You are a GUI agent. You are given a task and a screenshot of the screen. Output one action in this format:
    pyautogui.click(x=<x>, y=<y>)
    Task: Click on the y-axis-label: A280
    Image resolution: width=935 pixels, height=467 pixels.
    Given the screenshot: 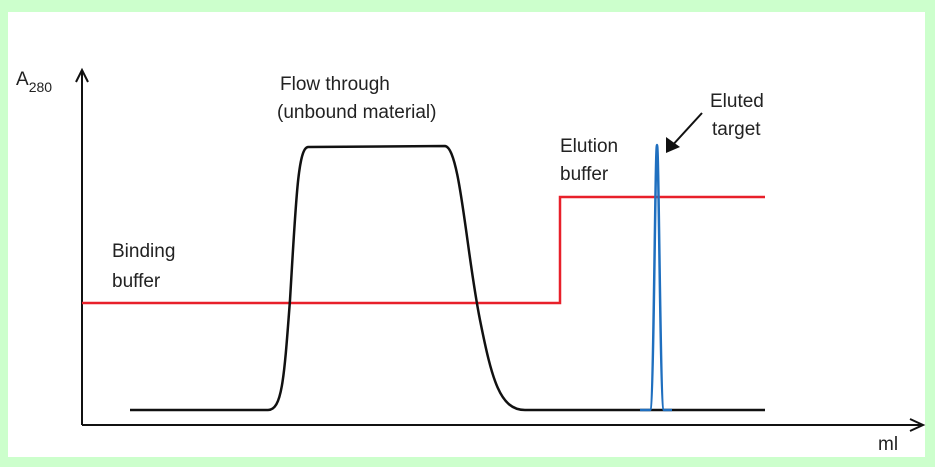 What is the action you would take?
    pyautogui.click(x=34, y=82)
    